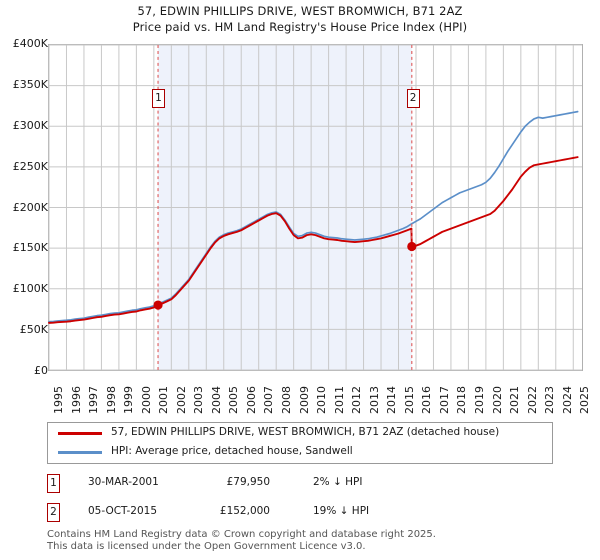 Image resolution: width=600 pixels, height=560 pixels. I want to click on x-axis-tick-label: 2009, so click(304, 400).